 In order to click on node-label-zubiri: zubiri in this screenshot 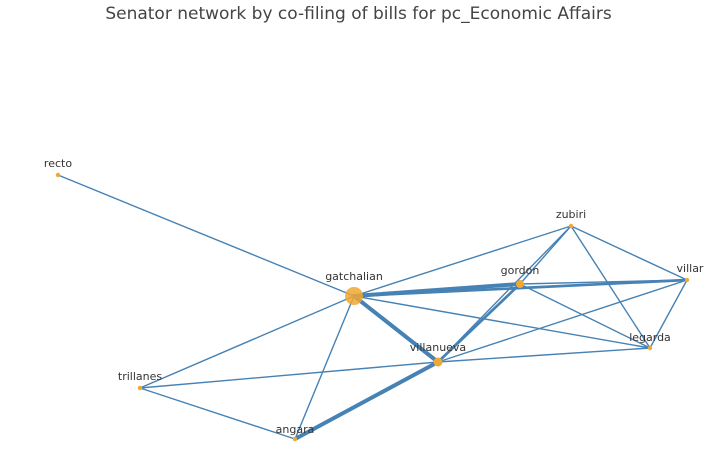, I will do `click(571, 214)`.